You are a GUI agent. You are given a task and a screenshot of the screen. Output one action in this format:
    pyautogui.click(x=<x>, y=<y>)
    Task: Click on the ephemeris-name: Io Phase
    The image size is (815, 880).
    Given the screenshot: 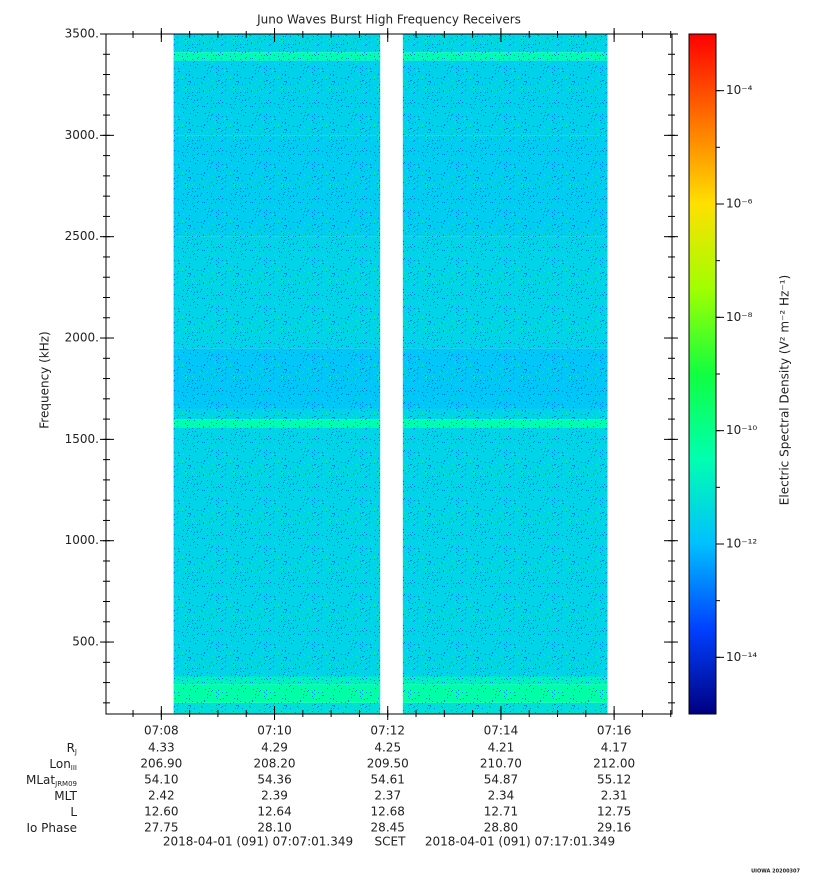 What is the action you would take?
    pyautogui.click(x=51, y=828)
    